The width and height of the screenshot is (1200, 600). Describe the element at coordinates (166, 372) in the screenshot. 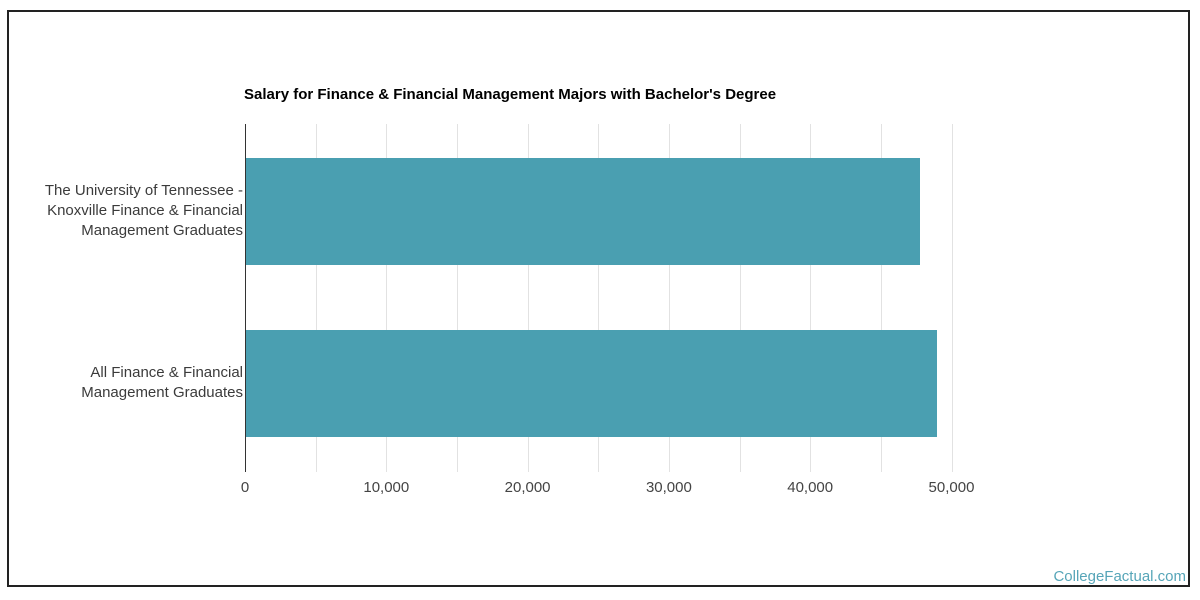

I see `category-label-line: All Finance & Financial` at that location.